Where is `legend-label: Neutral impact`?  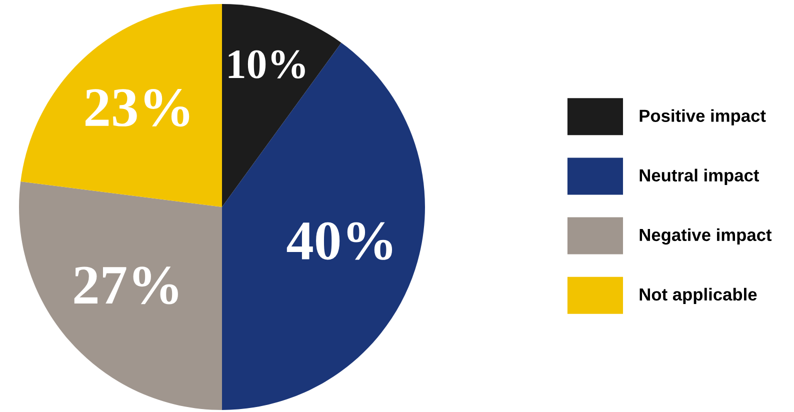 legend-label: Neutral impact is located at coordinates (700, 176).